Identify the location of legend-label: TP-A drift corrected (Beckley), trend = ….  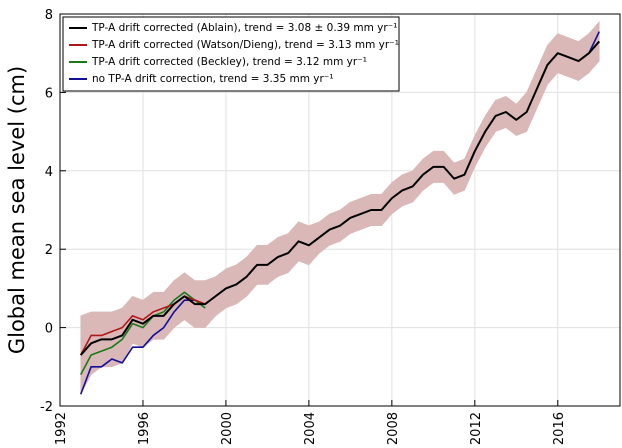
(229, 62).